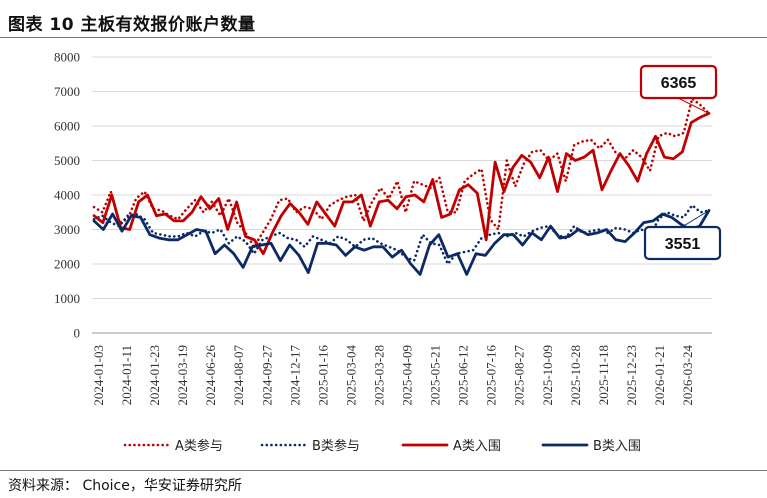 This screenshot has height=498, width=767. What do you see at coordinates (126, 375) in the screenshot?
I see `x-tick-label: 2024-01-11` at bounding box center [126, 375].